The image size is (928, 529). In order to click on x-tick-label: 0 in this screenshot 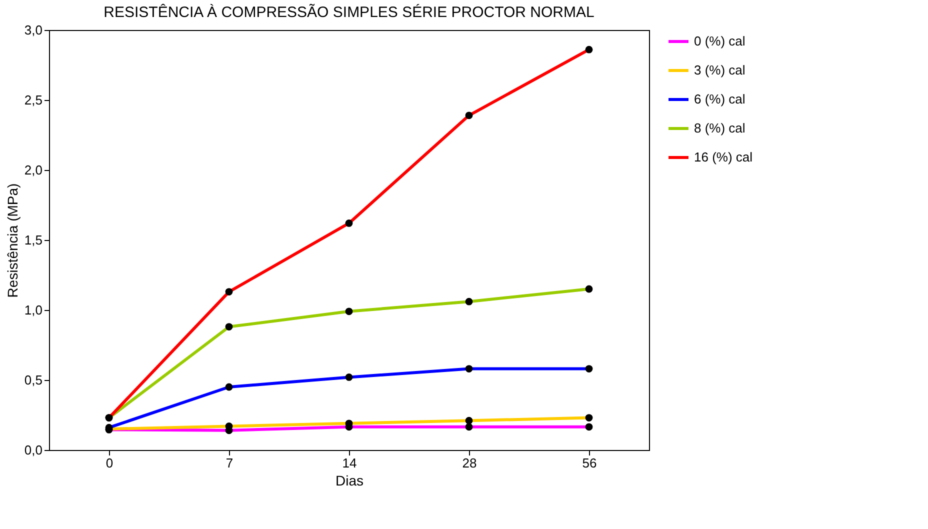, I will do `click(110, 463)`.